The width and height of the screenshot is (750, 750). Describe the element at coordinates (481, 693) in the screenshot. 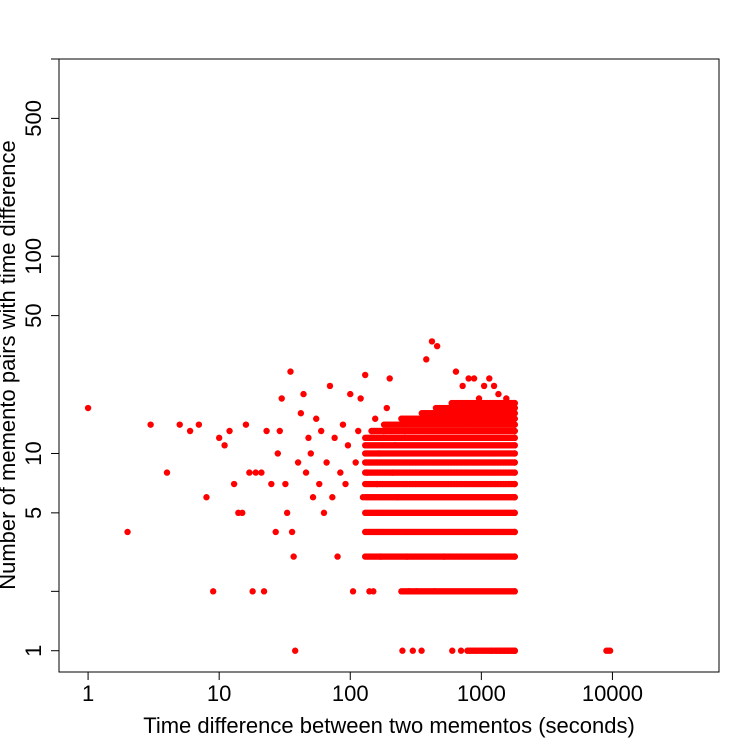

I see `x-tick-label: 1000` at that location.